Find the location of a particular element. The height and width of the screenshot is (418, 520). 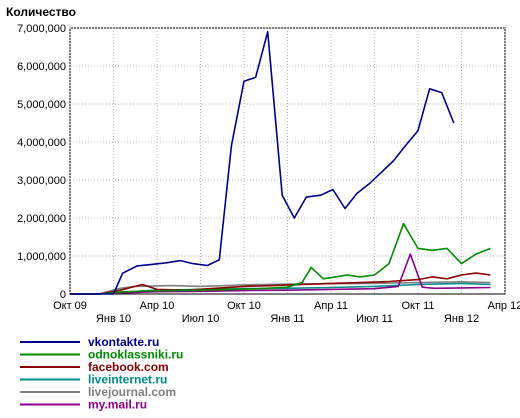

series-line-odnoklassniki-ru is located at coordinates (280, 258).